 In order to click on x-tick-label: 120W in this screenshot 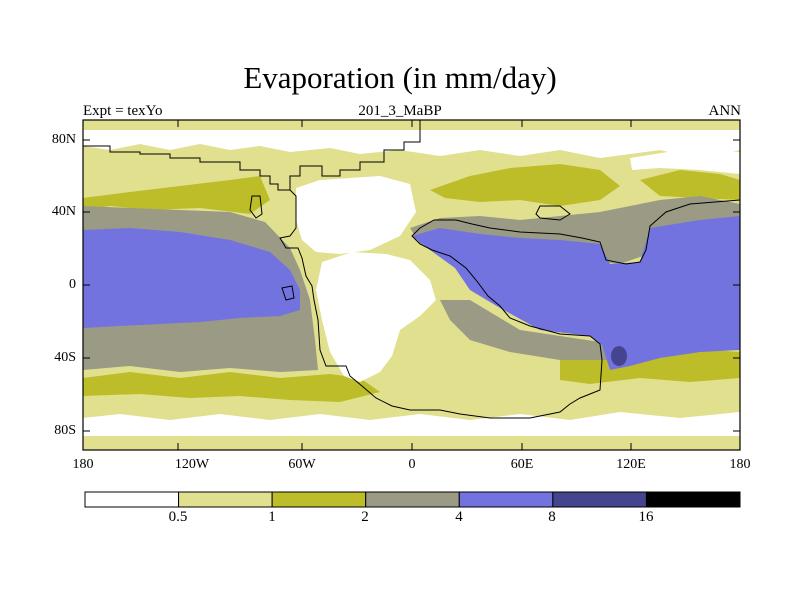, I will do `click(192, 464)`.